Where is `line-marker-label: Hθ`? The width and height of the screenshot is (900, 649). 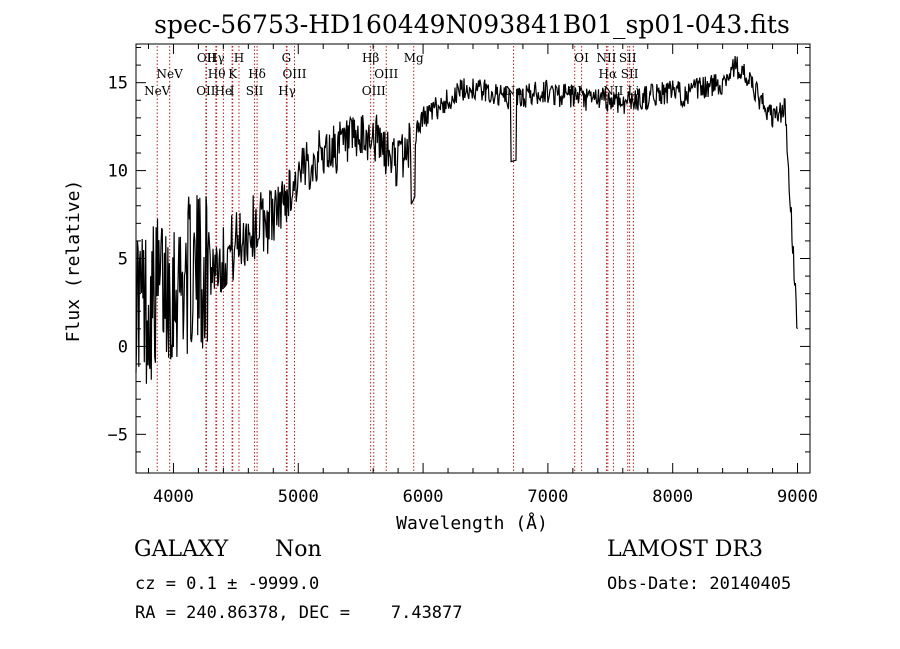
line-marker-label: Hθ is located at coordinates (217, 74).